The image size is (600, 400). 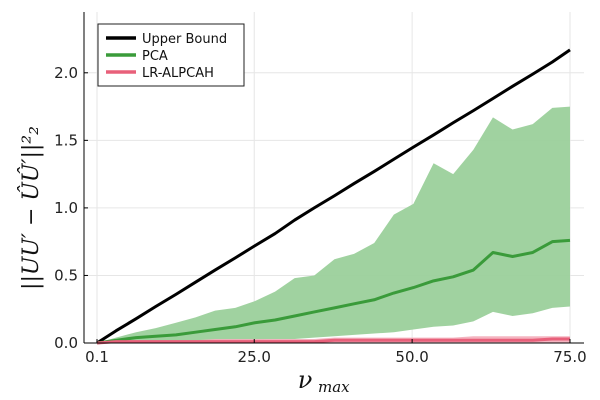 What do you see at coordinates (97, 357) in the screenshot?
I see `x-tick-label-0: 0.1` at bounding box center [97, 357].